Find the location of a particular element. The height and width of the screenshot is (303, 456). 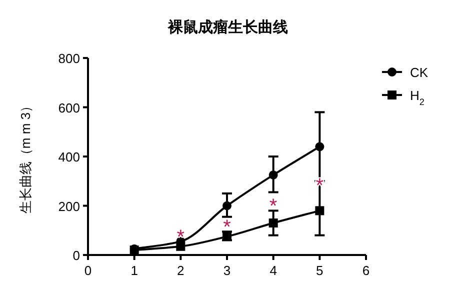

legend-label: CK is located at coordinates (419, 72).